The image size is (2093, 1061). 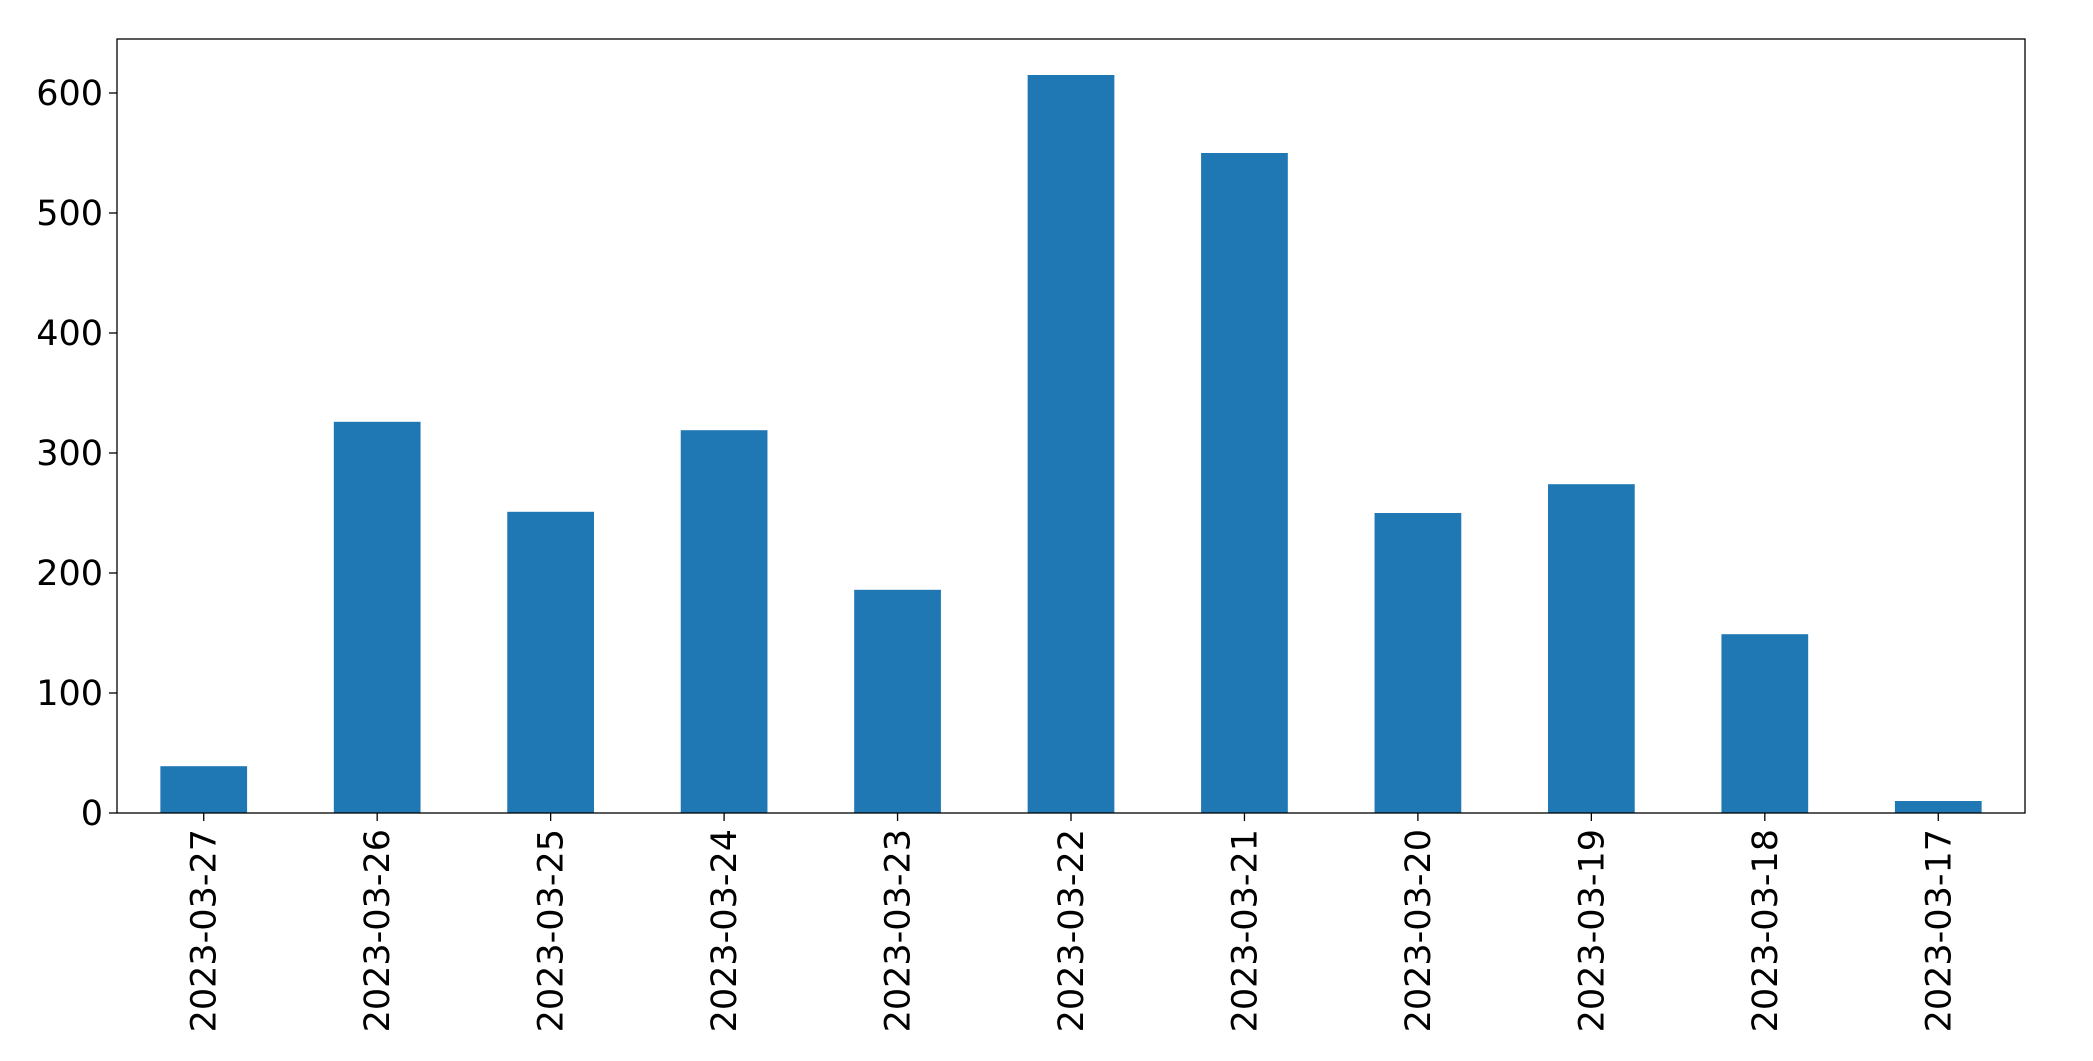 I want to click on y-tick-label: 600, so click(x=69, y=94).